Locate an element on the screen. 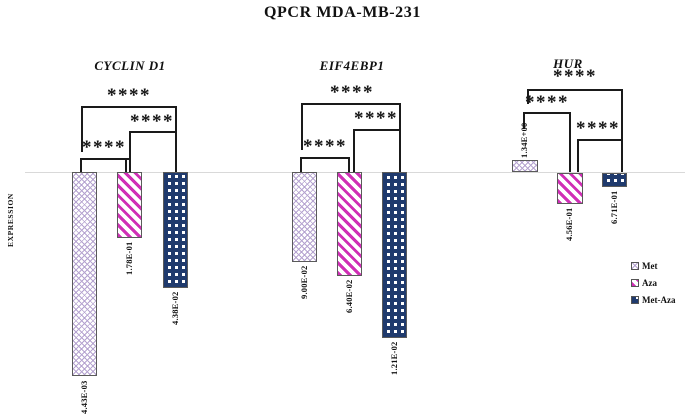 Image resolution: width=685 pixels, height=415 pixels. legend-item-aza: Aza is located at coordinates (653, 282).